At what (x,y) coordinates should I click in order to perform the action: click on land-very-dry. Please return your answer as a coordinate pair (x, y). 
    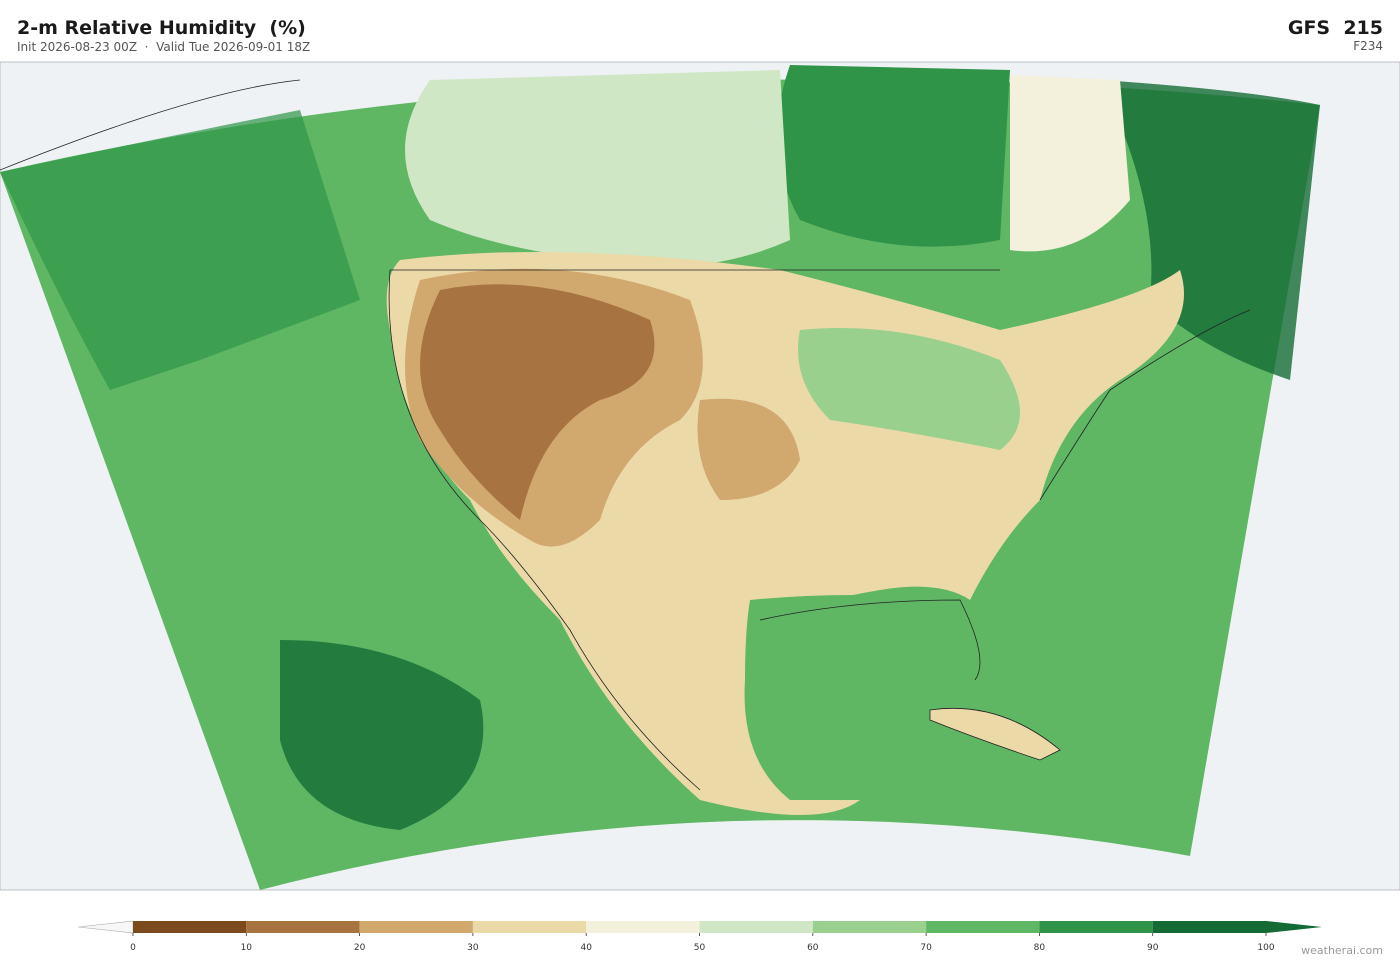
    Looking at the image, I should click on (748, 449).